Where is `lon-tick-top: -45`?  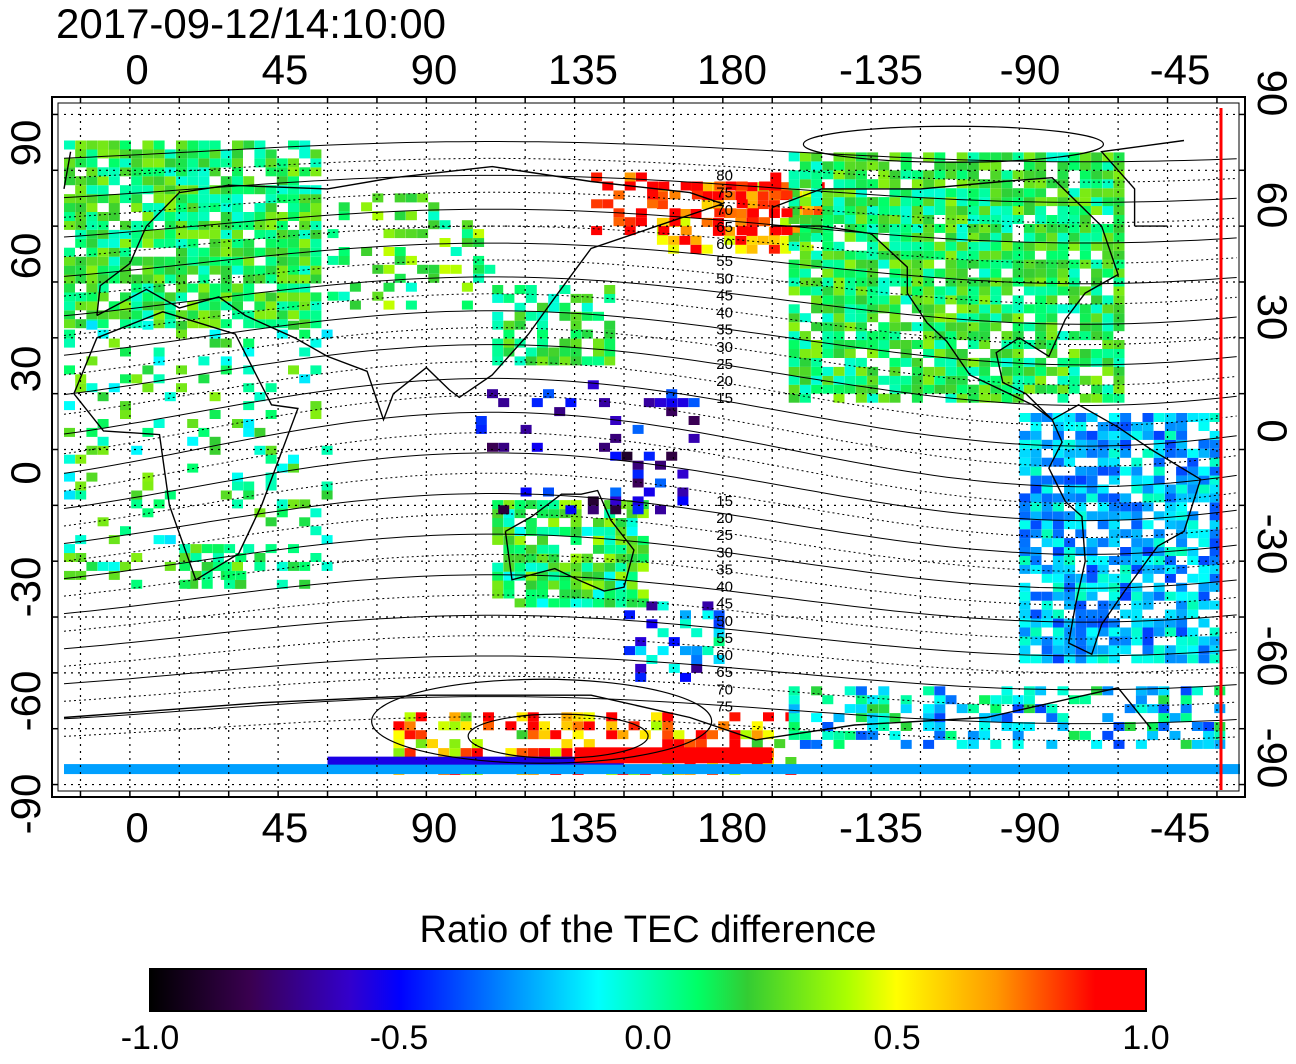
lon-tick-top: -45 is located at coordinates (1180, 69).